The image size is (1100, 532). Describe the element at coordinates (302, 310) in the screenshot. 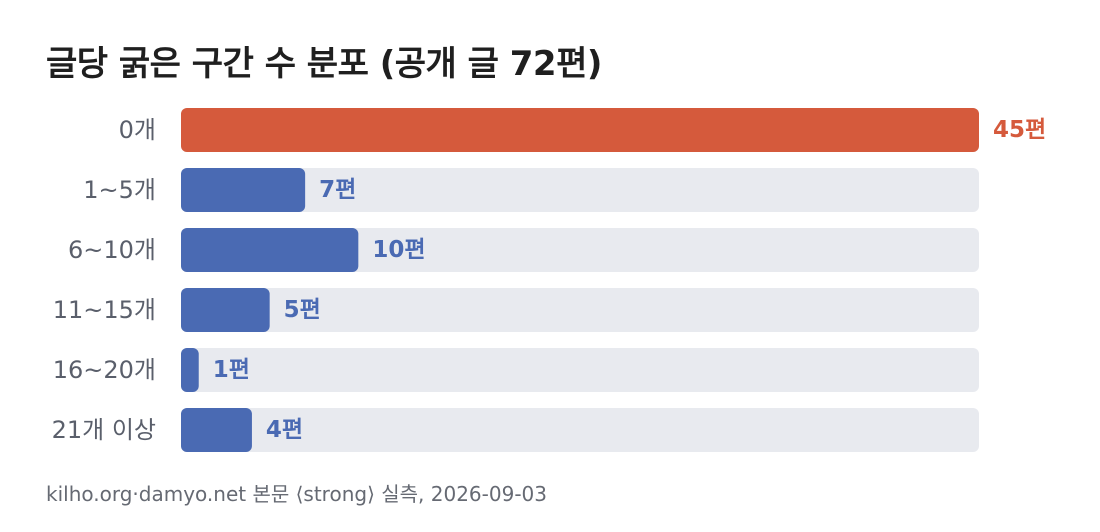

I see `value-label: 5편` at that location.